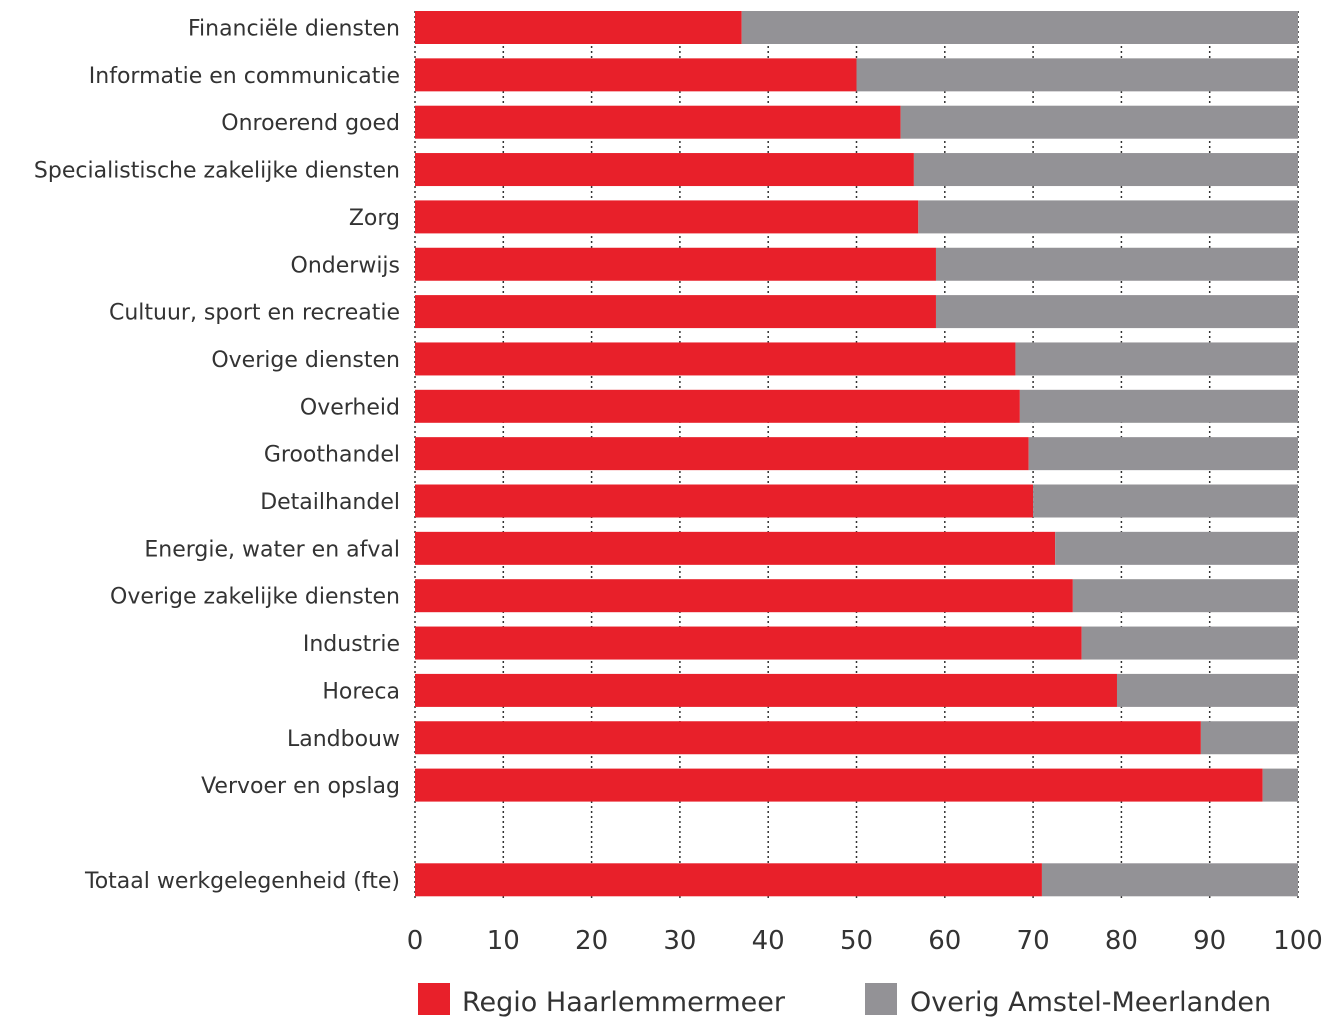 This screenshot has height=1020, width=1323. I want to click on x-tick-label: 60, so click(944, 941).